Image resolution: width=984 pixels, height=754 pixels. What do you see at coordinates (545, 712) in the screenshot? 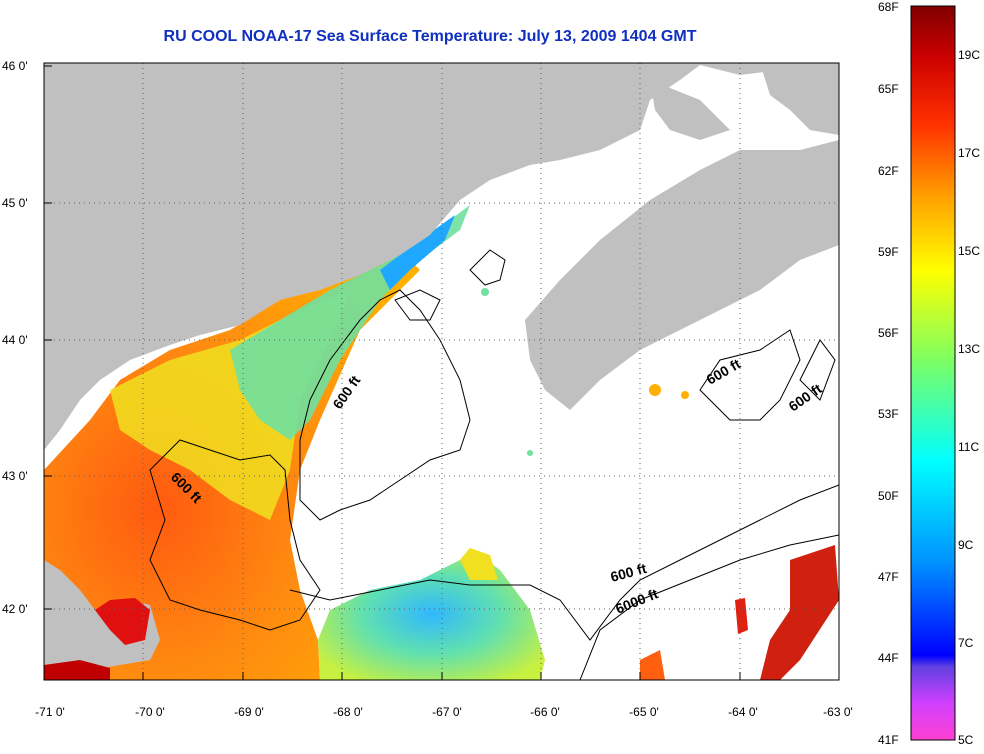
I see `lon-tick-label: -66 0'` at bounding box center [545, 712].